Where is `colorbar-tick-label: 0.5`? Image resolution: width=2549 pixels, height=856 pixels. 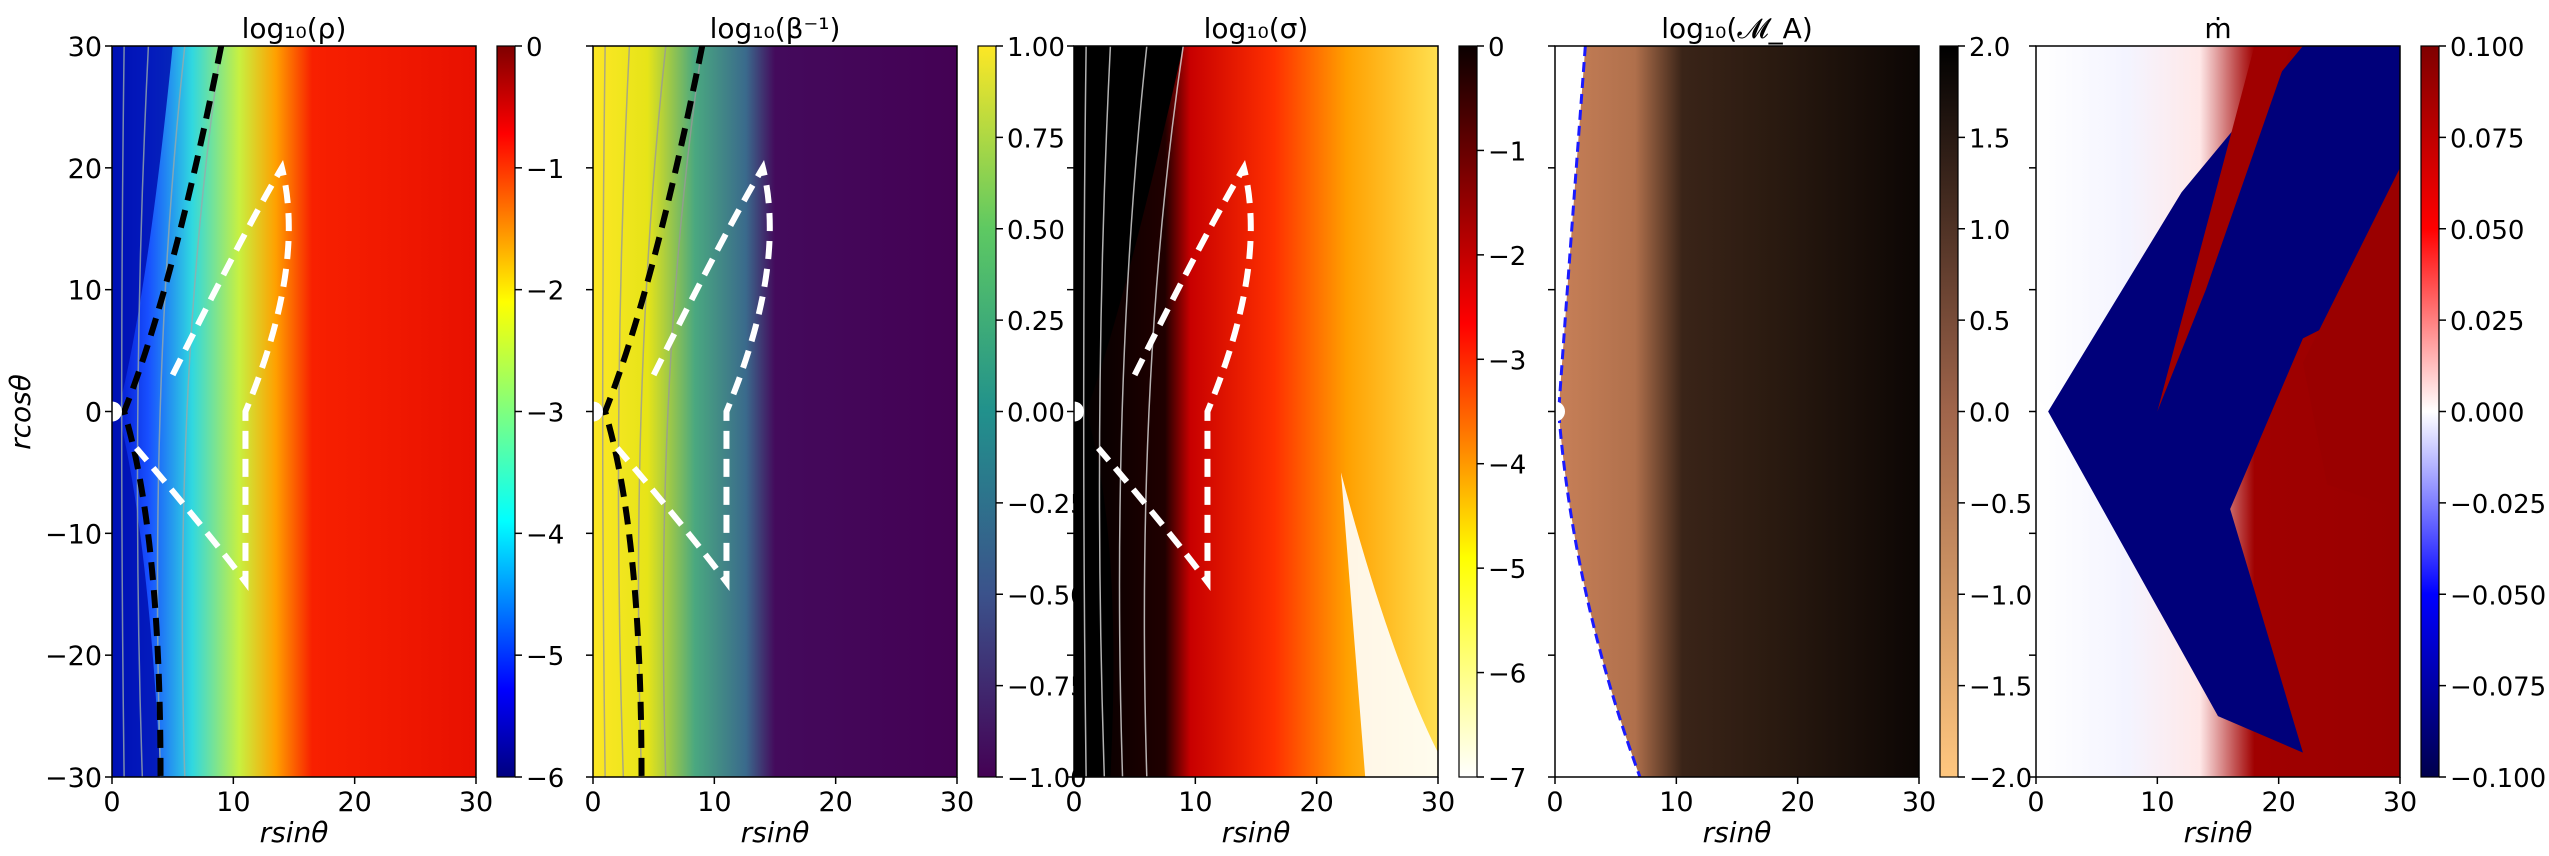 colorbar-tick-label: 0.5 is located at coordinates (1989, 322).